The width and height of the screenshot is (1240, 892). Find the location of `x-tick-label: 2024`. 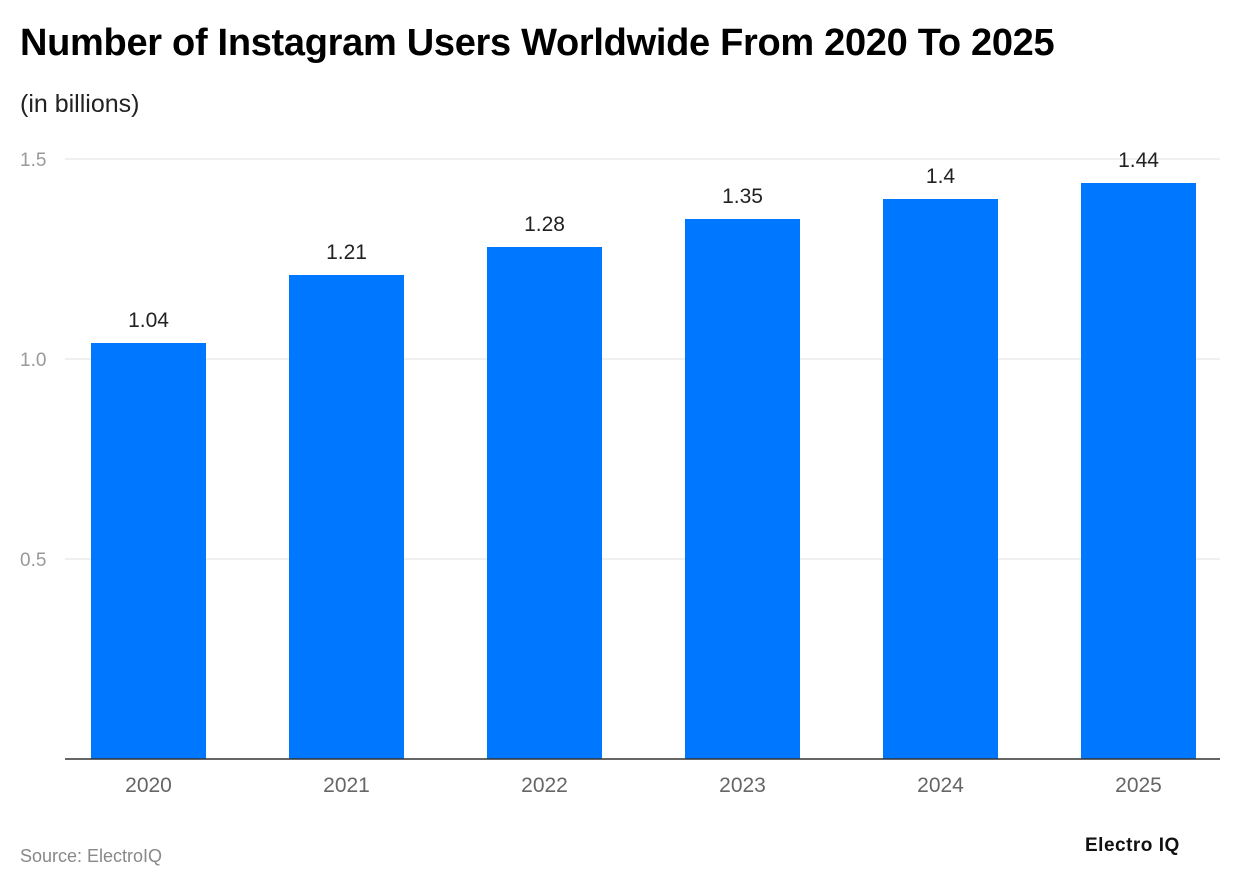

x-tick-label: 2024 is located at coordinates (940, 785).